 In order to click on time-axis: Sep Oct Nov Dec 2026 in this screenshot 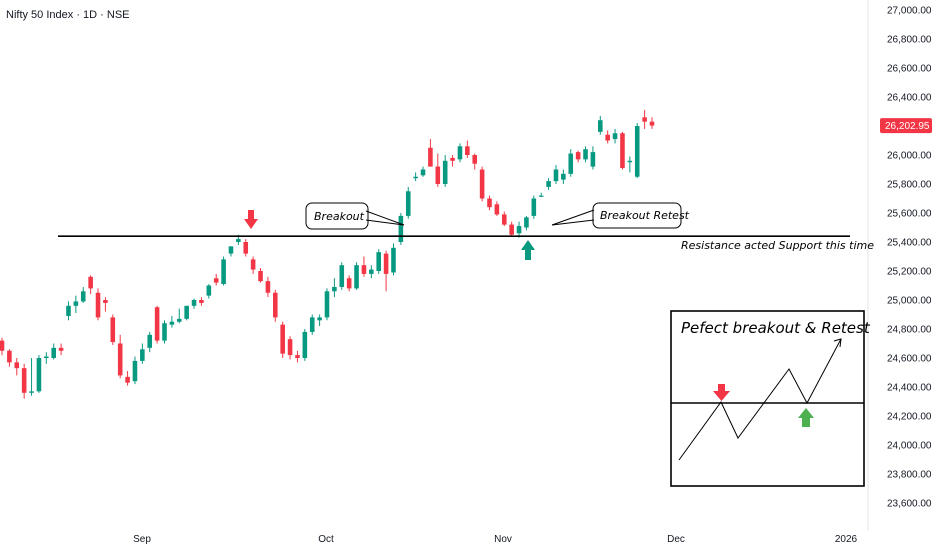, I will do `click(495, 539)`.